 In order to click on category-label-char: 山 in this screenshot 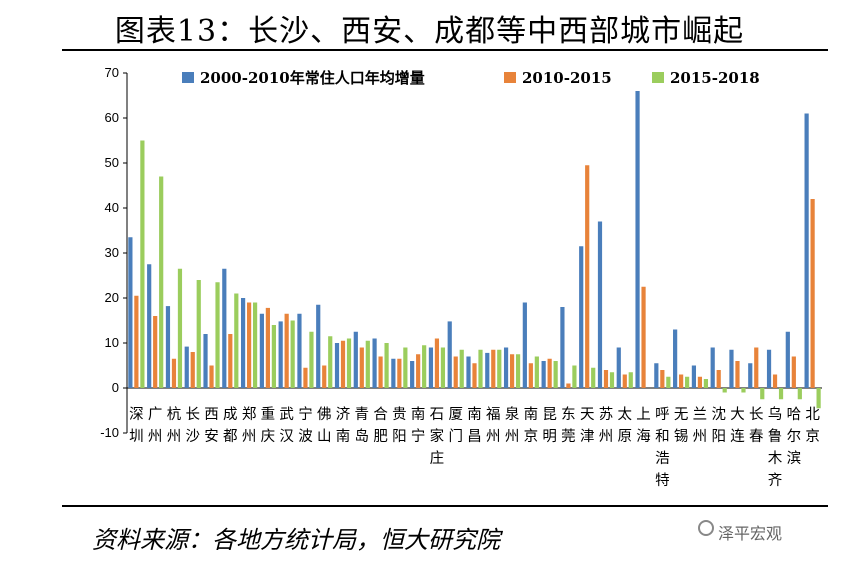, I will do `click(324, 436)`.